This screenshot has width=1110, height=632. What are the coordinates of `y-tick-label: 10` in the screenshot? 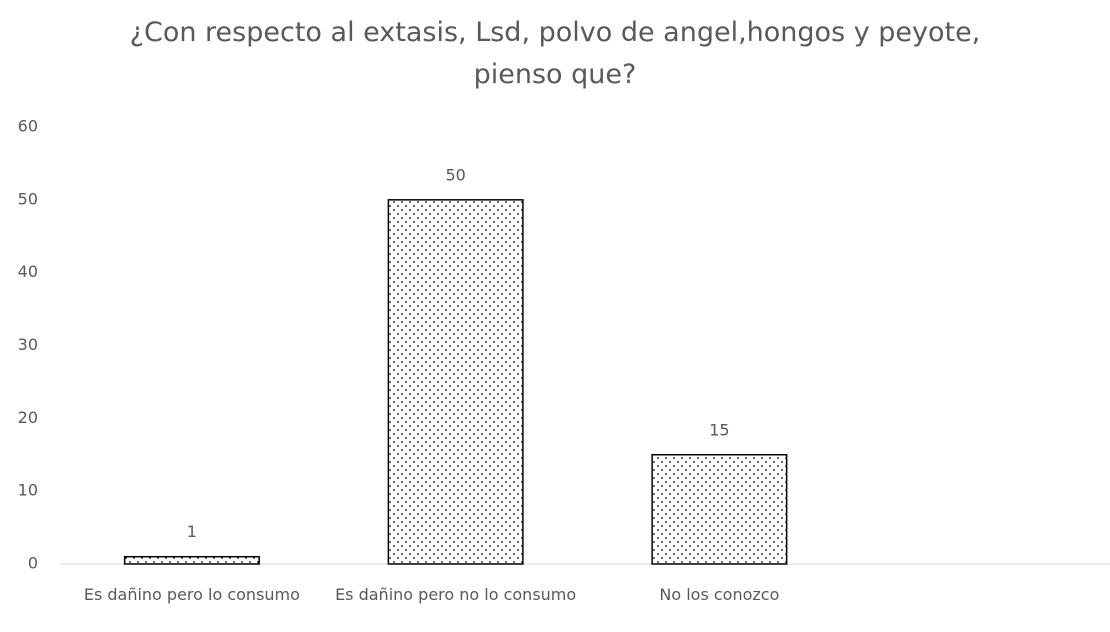 It's located at (28, 490).